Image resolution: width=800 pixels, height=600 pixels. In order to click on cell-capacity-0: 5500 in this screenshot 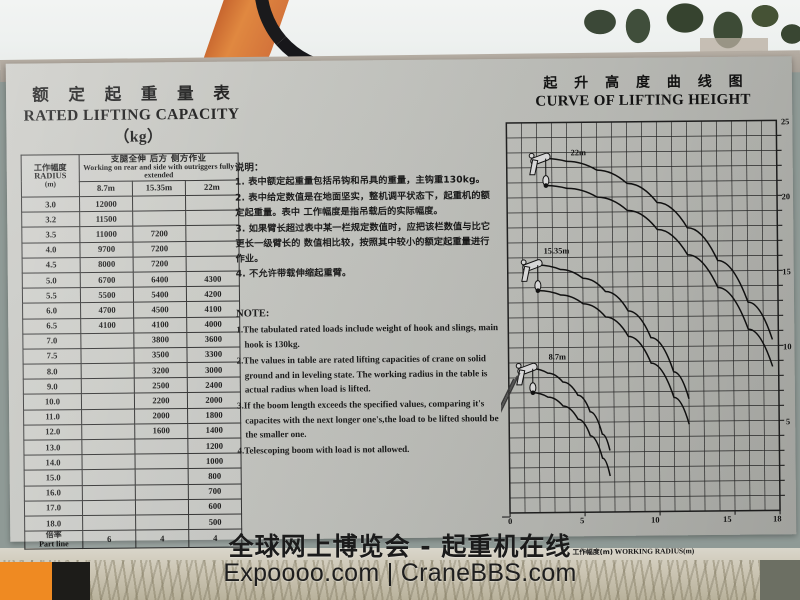, I will do `click(107, 295)`.